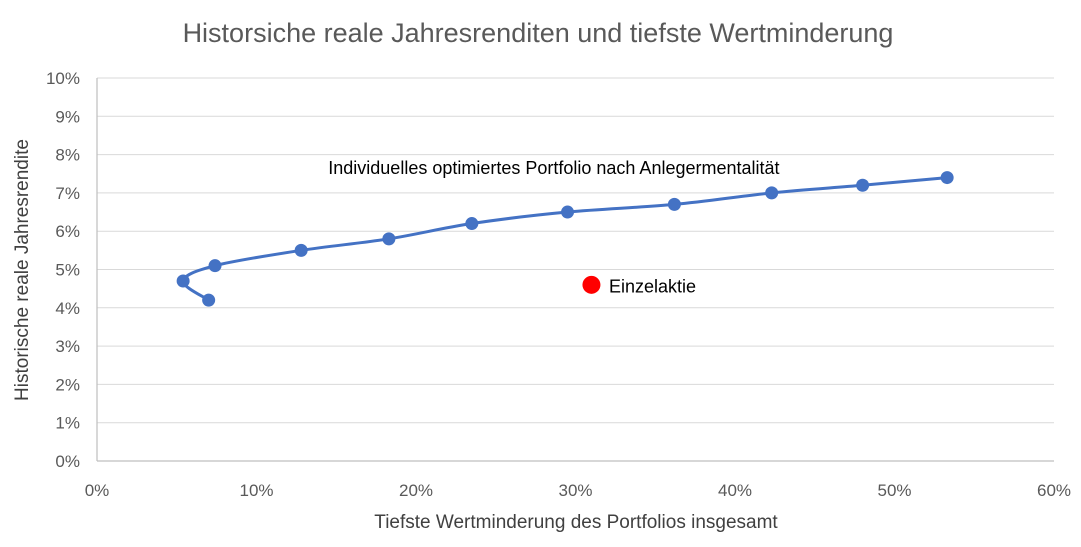  What do you see at coordinates (591, 284) in the screenshot?
I see `single-stock-point` at bounding box center [591, 284].